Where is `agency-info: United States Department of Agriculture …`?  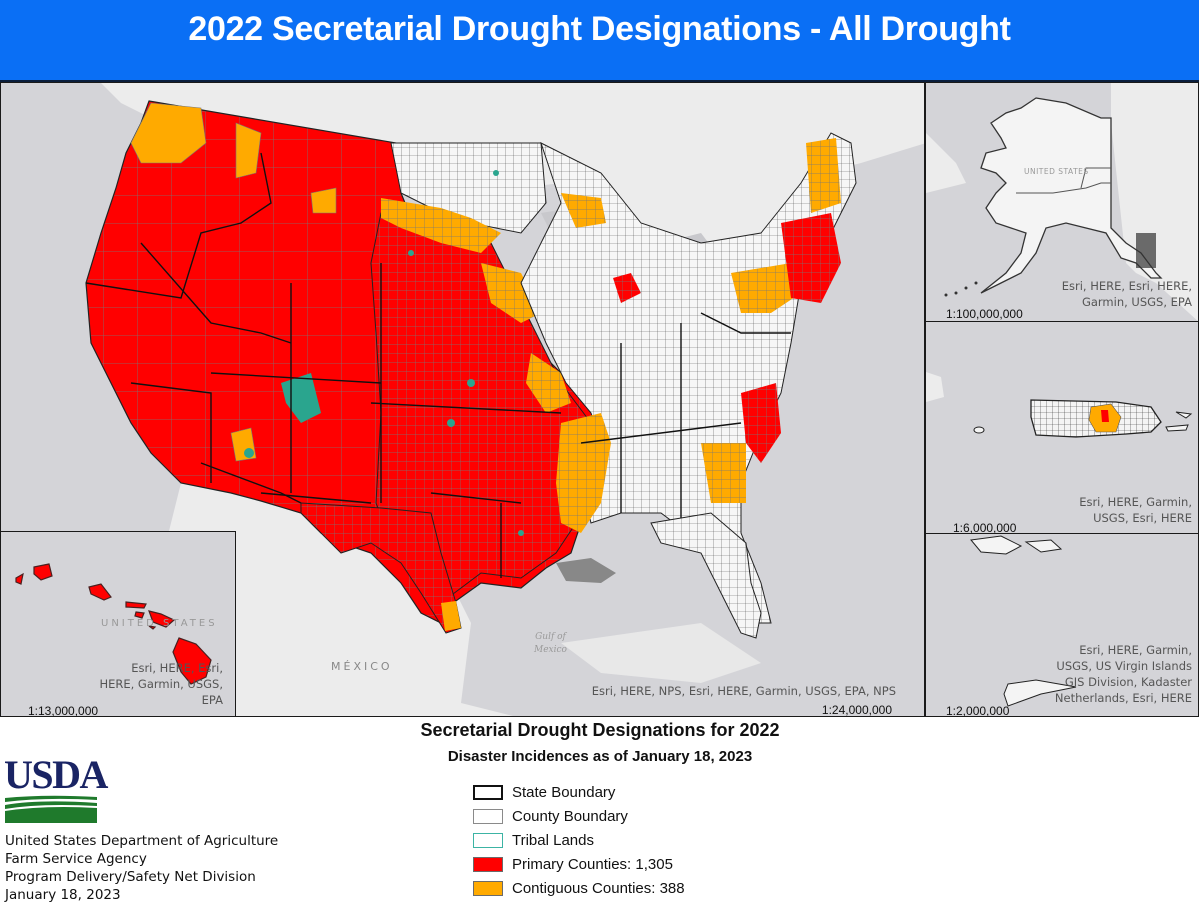
agency-info: United States Department of Agriculture … is located at coordinates (141, 867).